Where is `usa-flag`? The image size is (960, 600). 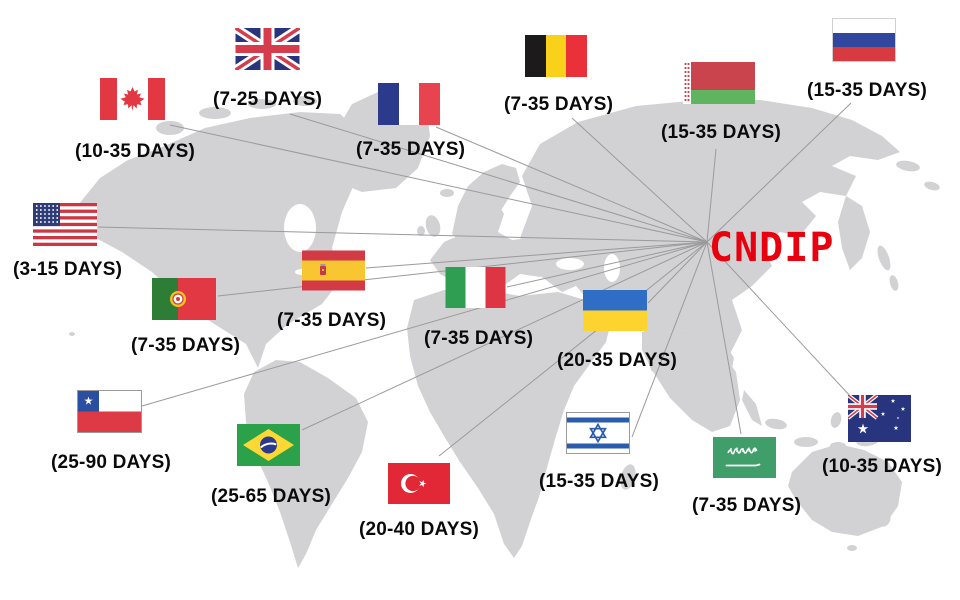
usa-flag is located at coordinates (65, 224).